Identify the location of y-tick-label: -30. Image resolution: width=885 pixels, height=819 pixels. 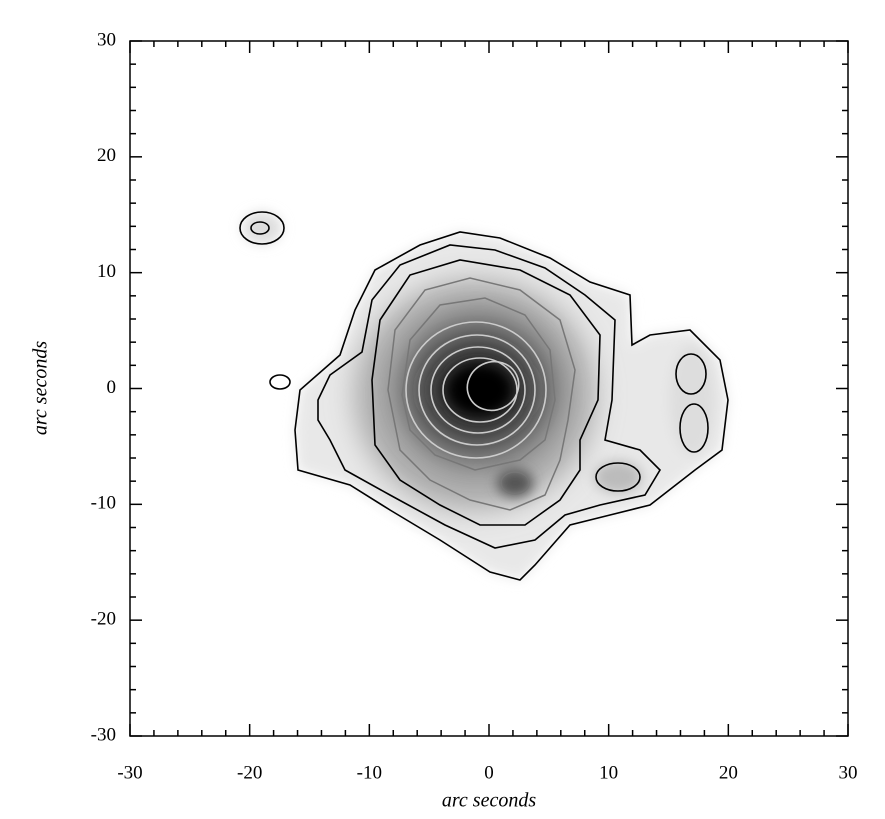
(103, 734).